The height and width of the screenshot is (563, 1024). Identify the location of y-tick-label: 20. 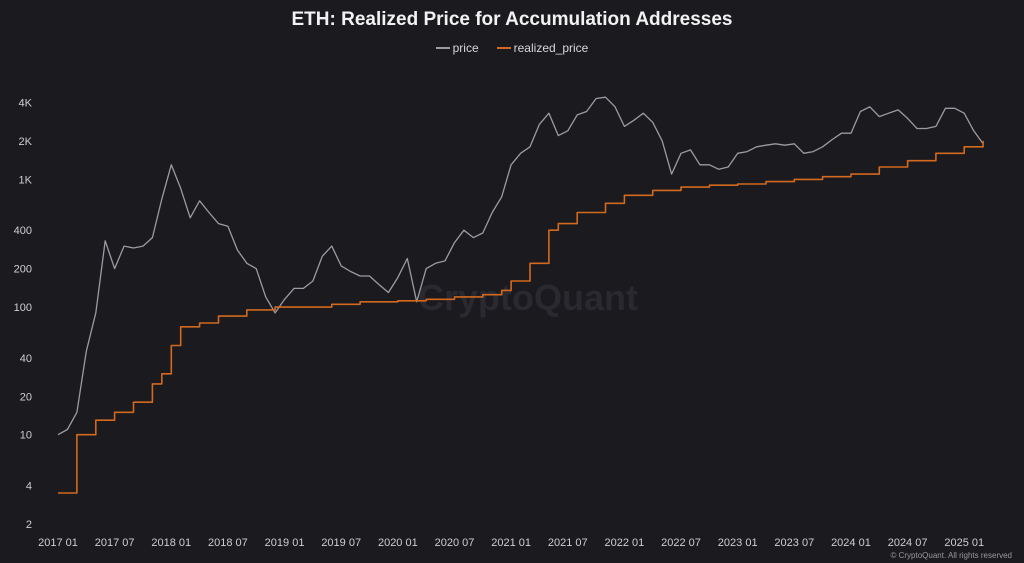
(26, 397).